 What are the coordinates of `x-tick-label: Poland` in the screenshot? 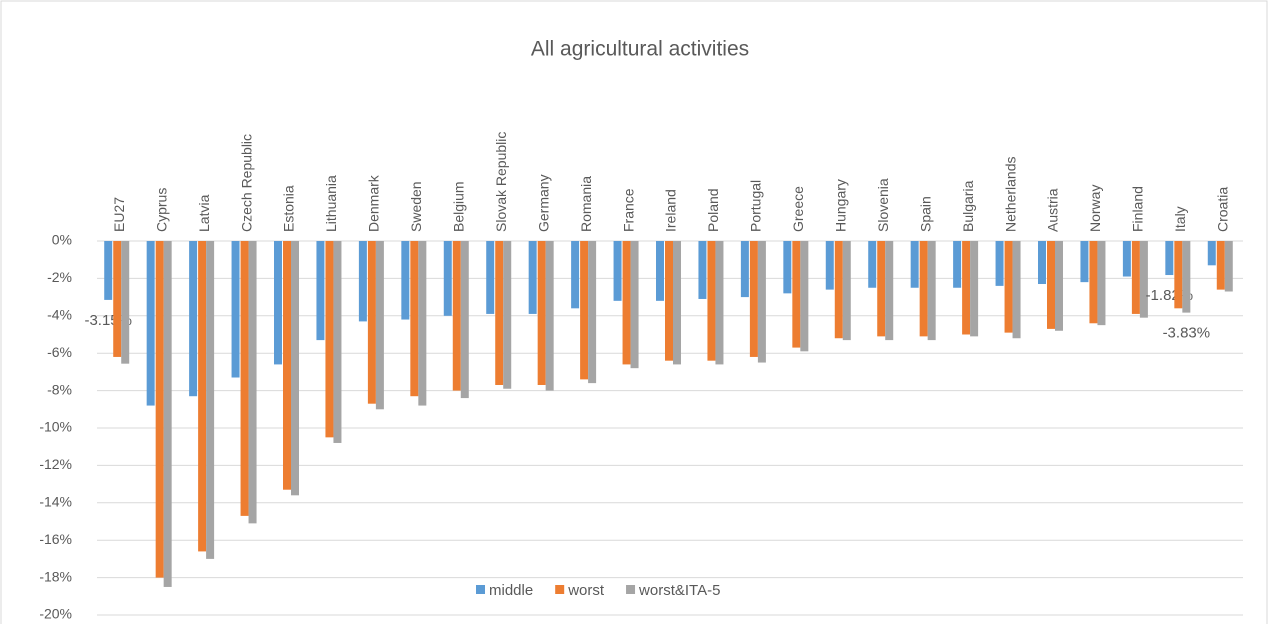 It's located at (713, 210).